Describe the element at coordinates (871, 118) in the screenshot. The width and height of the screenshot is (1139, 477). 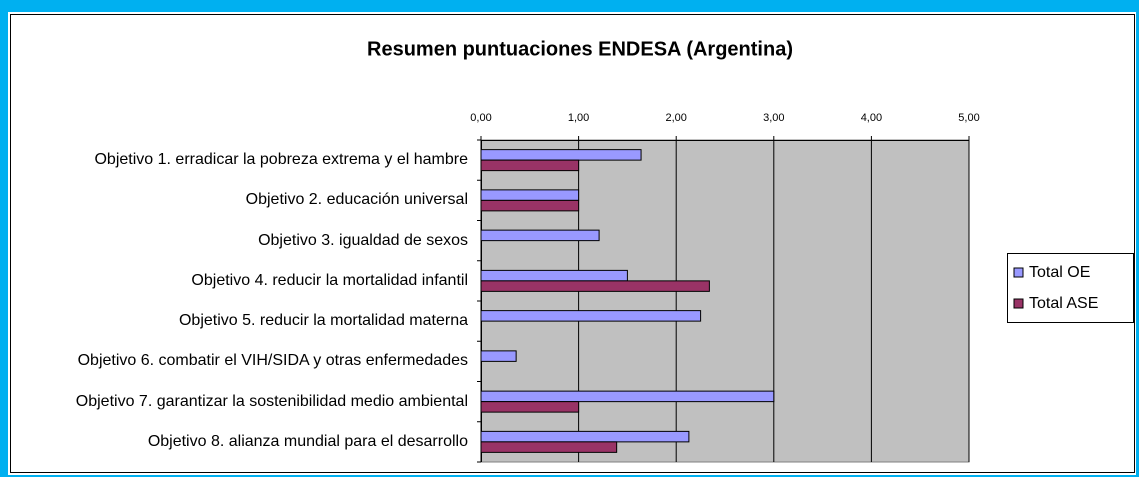
I see `x-tick-label: 4,00` at that location.